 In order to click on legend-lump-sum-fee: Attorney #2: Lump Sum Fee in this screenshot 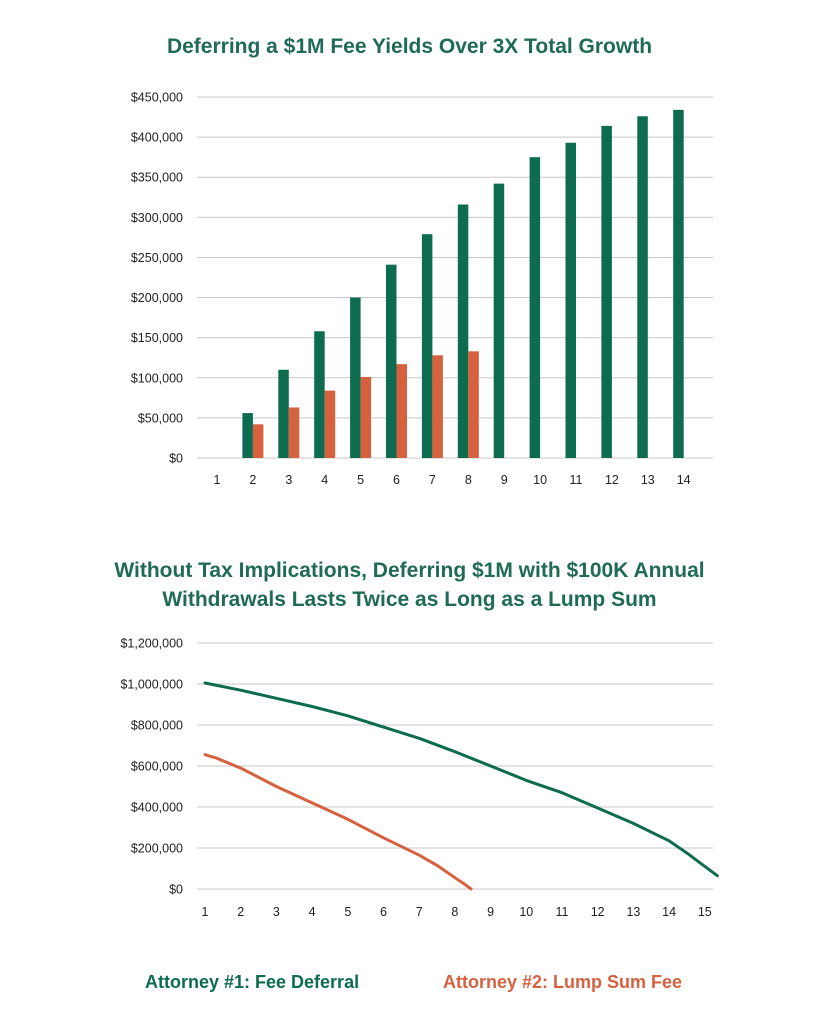, I will do `click(563, 982)`.